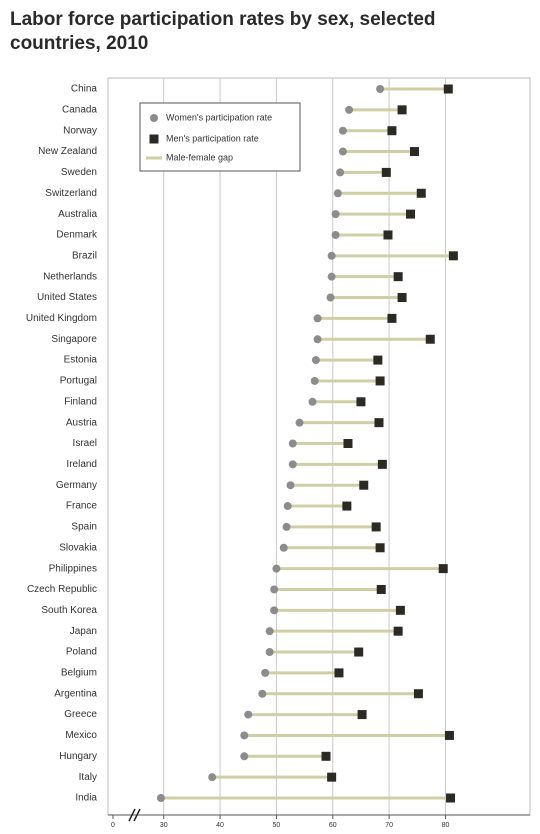 The height and width of the screenshot is (834, 540). Describe the element at coordinates (81, 464) in the screenshot. I see `category-label: Ireland` at that location.